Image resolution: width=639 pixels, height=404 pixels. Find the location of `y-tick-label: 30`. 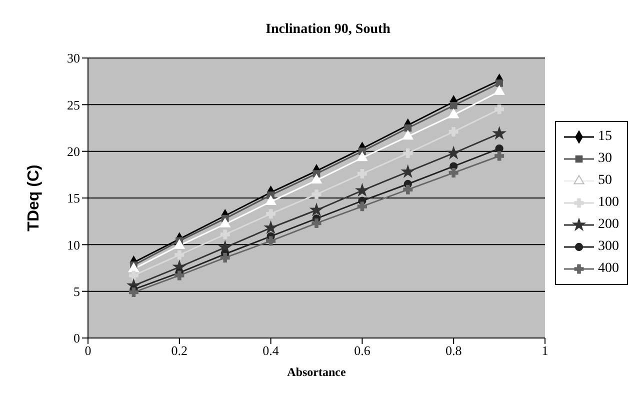

y-tick-label: 30 is located at coordinates (73, 58).